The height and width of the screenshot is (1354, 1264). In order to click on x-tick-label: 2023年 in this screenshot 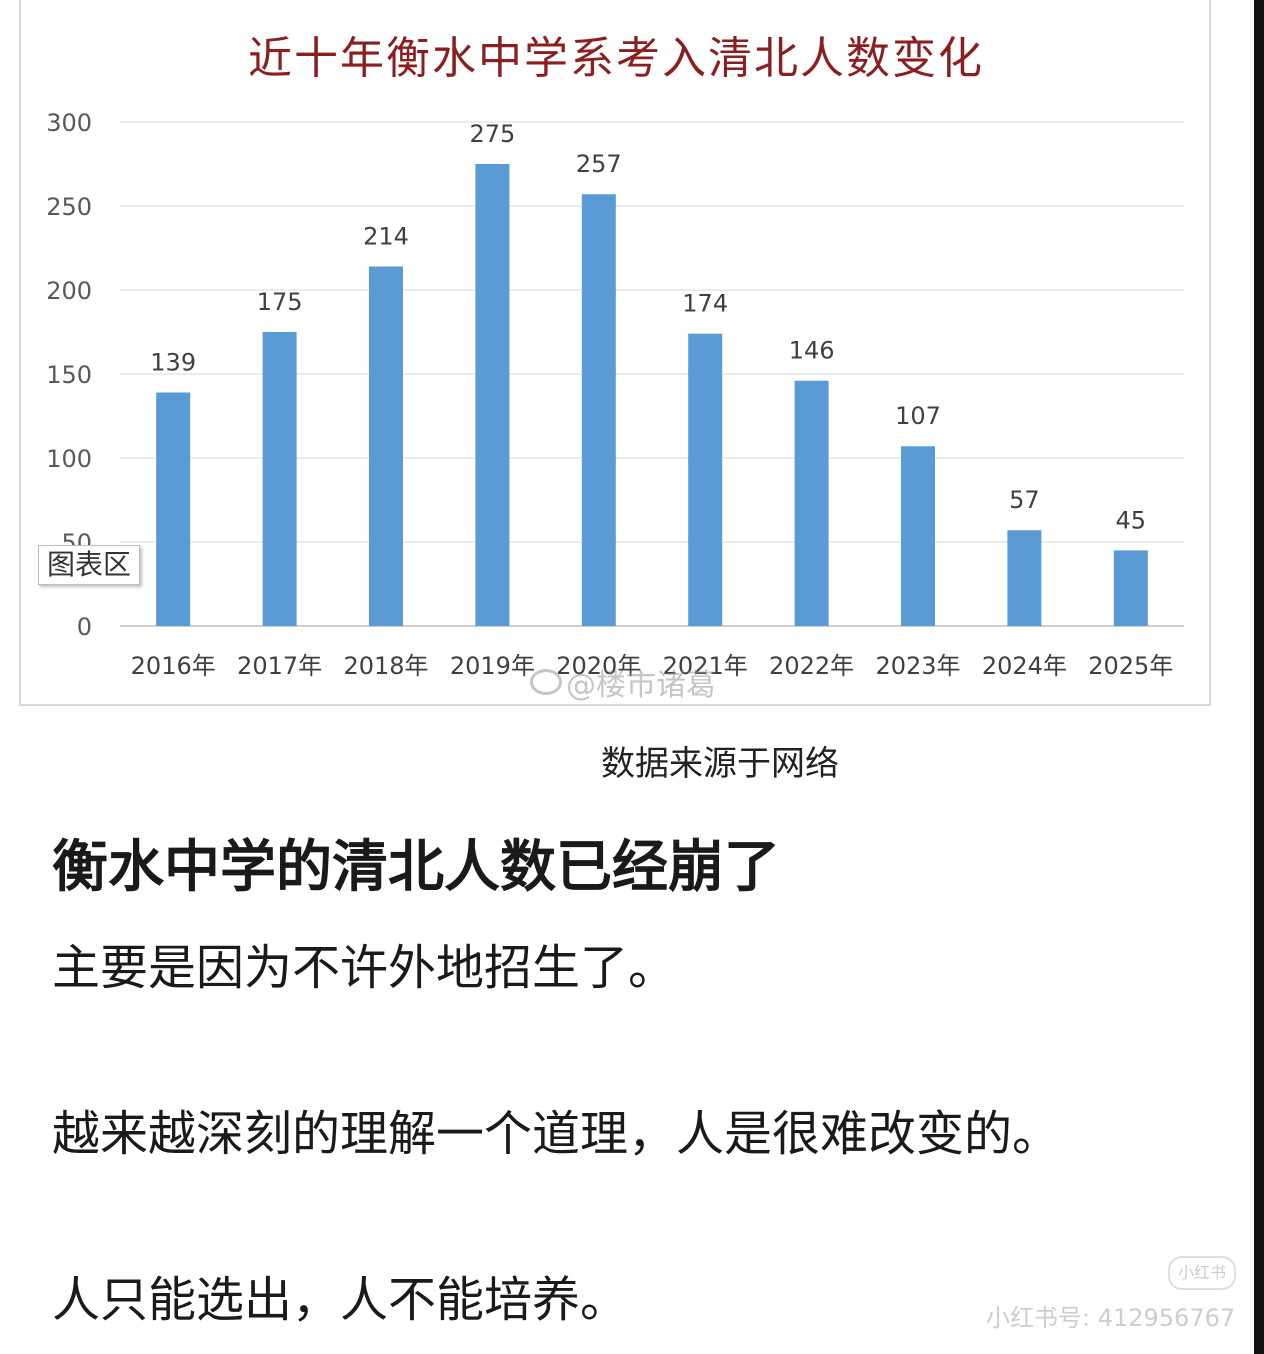, I will do `click(917, 666)`.